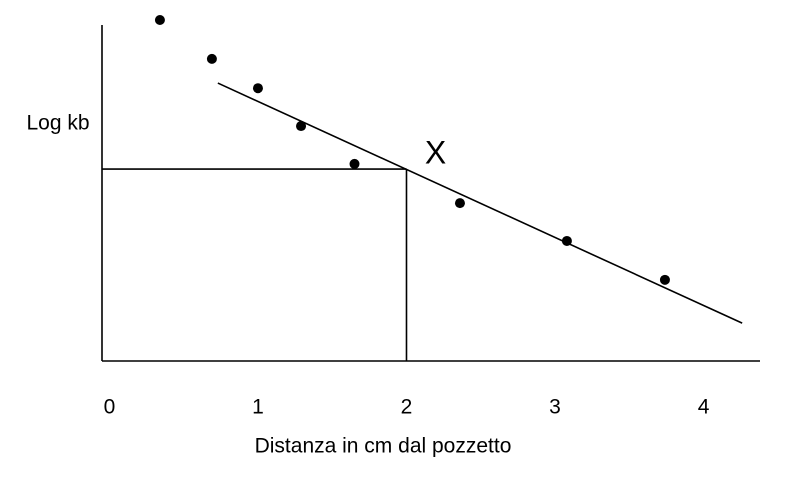 Image resolution: width=793 pixels, height=479 pixels. What do you see at coordinates (704, 407) in the screenshot?
I see `x-tick-label: 4` at bounding box center [704, 407].